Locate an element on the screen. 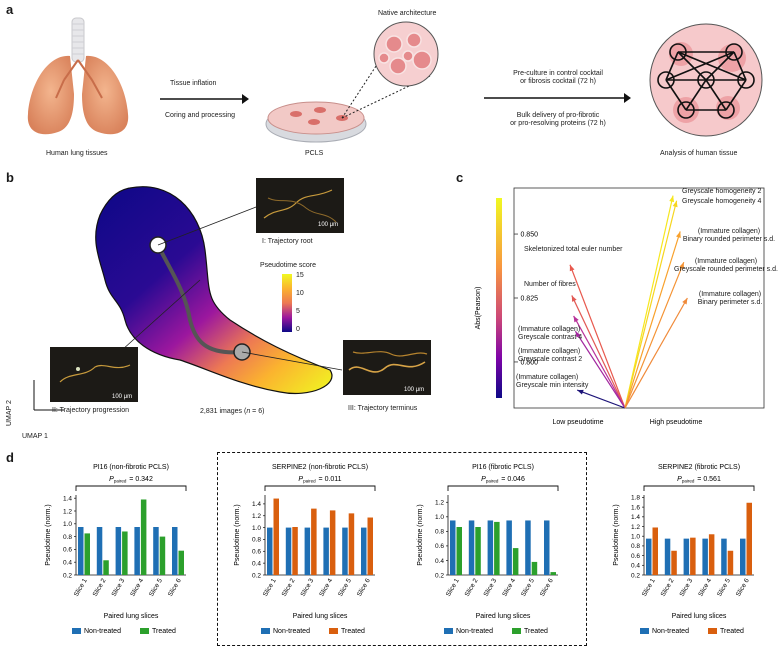  panel-c-feature-arrow is located at coordinates (601, 399).